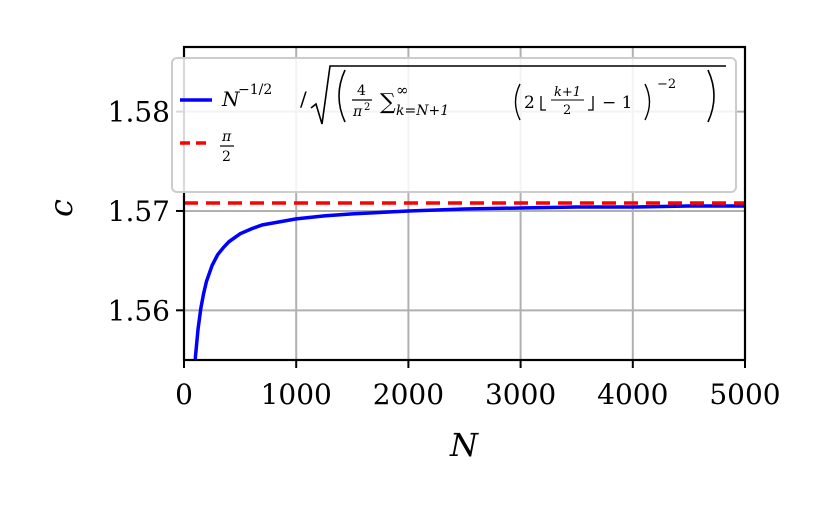  I want to click on x-axis-label: N, so click(464, 445).